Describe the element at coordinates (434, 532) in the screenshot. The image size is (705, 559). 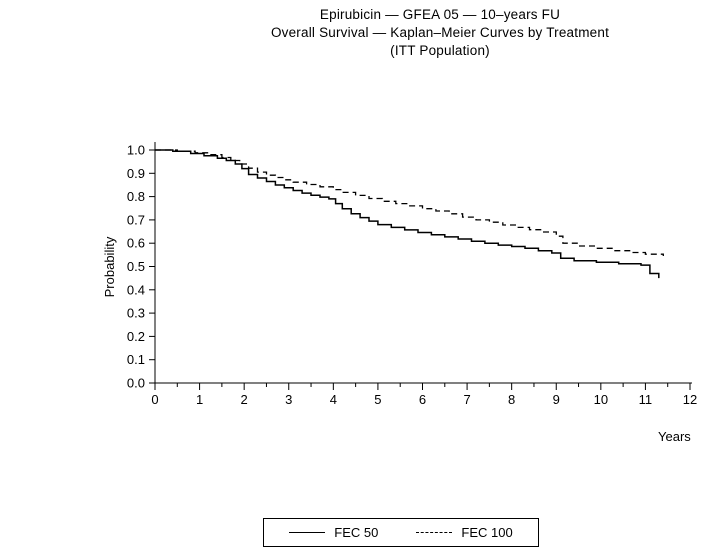
I see `legend-dashed-line-sample` at that location.